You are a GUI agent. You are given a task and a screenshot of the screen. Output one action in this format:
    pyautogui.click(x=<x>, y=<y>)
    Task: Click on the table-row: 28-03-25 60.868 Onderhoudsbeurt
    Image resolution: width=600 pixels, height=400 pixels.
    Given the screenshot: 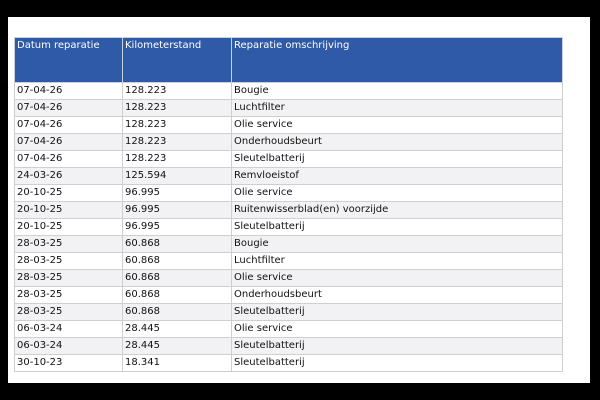 What is the action you would take?
    pyautogui.click(x=288, y=295)
    